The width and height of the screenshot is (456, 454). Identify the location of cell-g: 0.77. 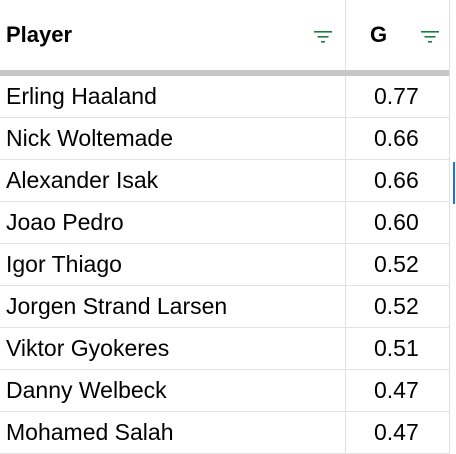
(396, 96).